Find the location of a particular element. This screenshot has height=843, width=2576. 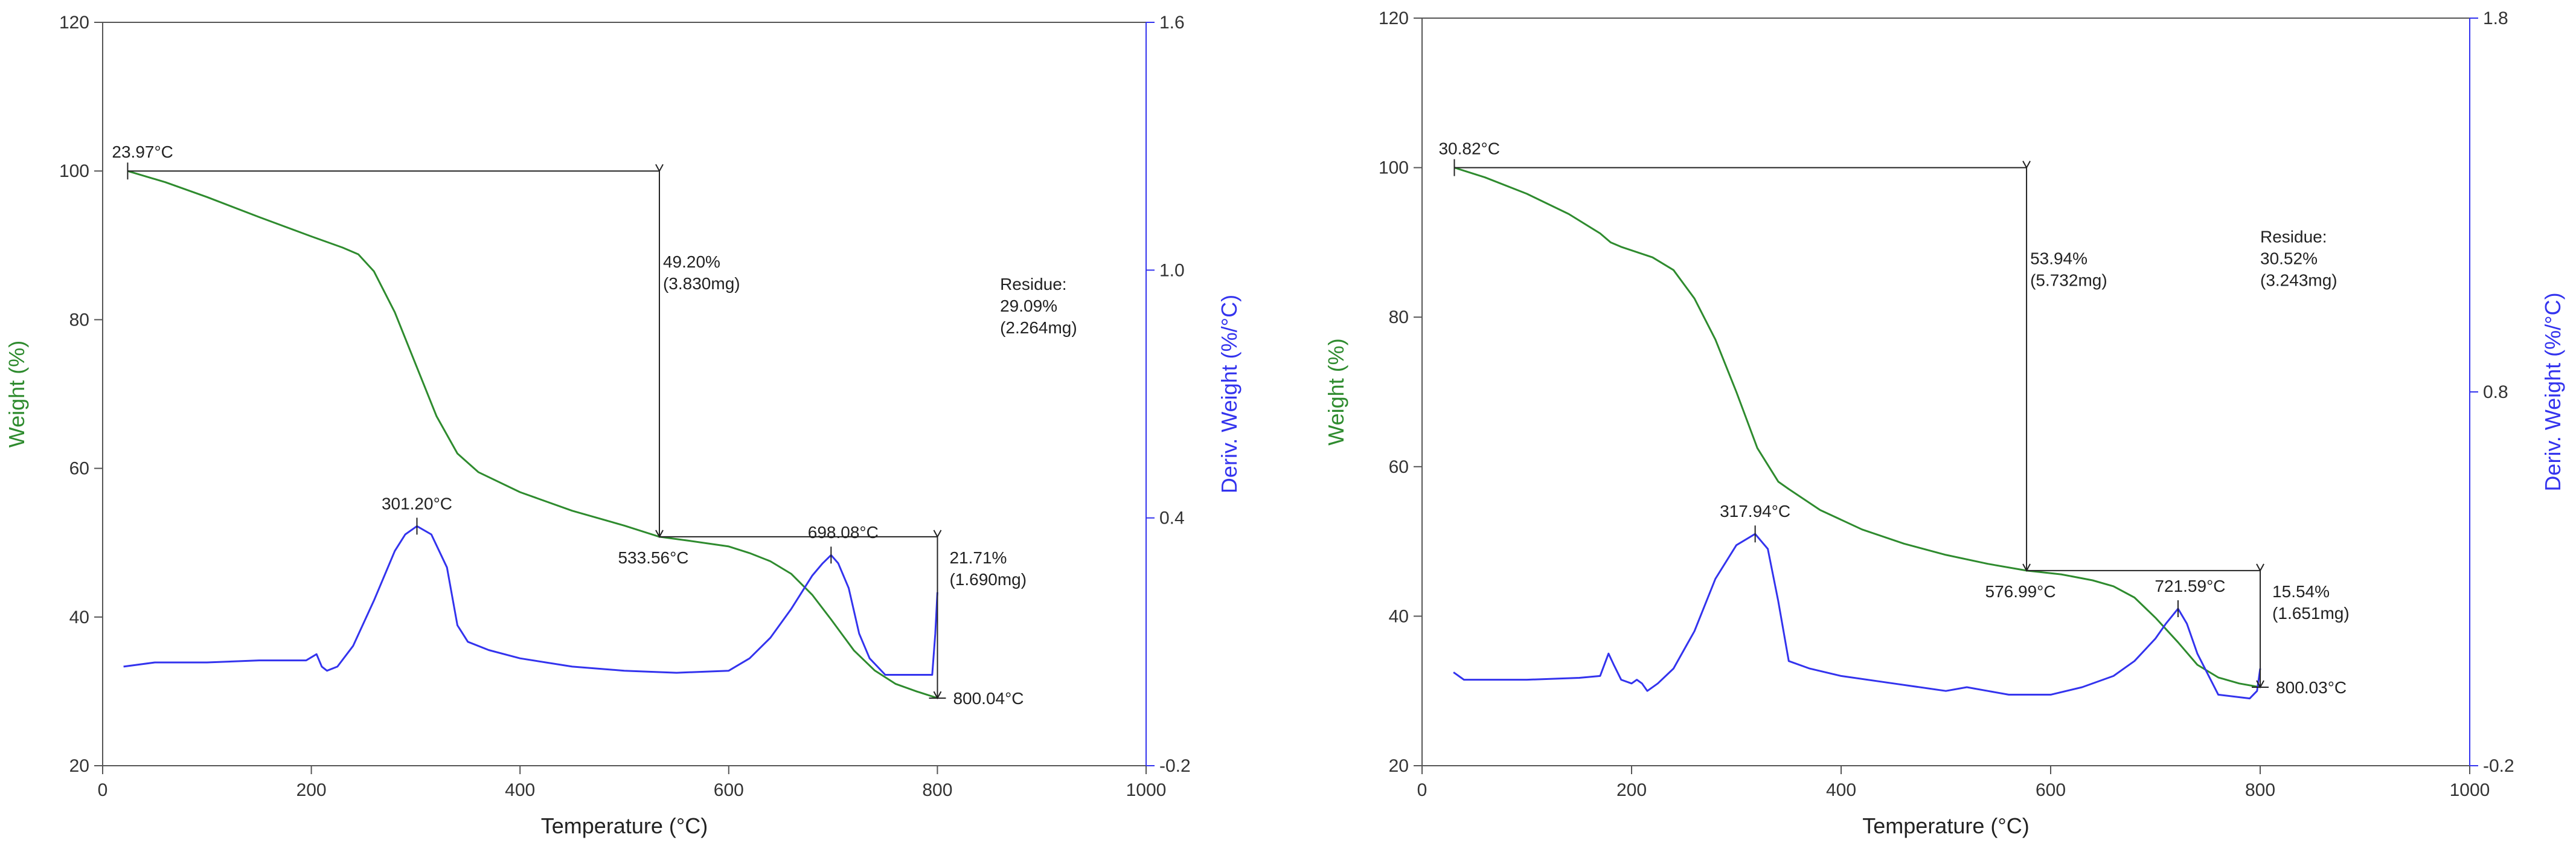

start-temp-label: 30.82°C is located at coordinates (1469, 148).